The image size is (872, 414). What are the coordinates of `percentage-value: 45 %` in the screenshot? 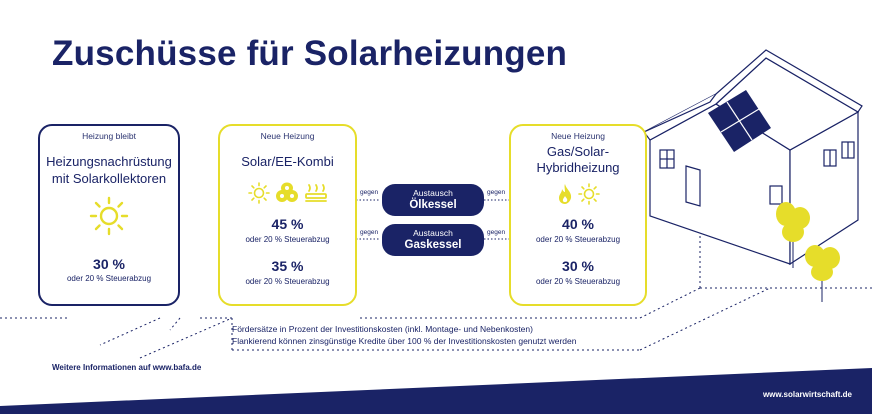 It's located at (287, 224).